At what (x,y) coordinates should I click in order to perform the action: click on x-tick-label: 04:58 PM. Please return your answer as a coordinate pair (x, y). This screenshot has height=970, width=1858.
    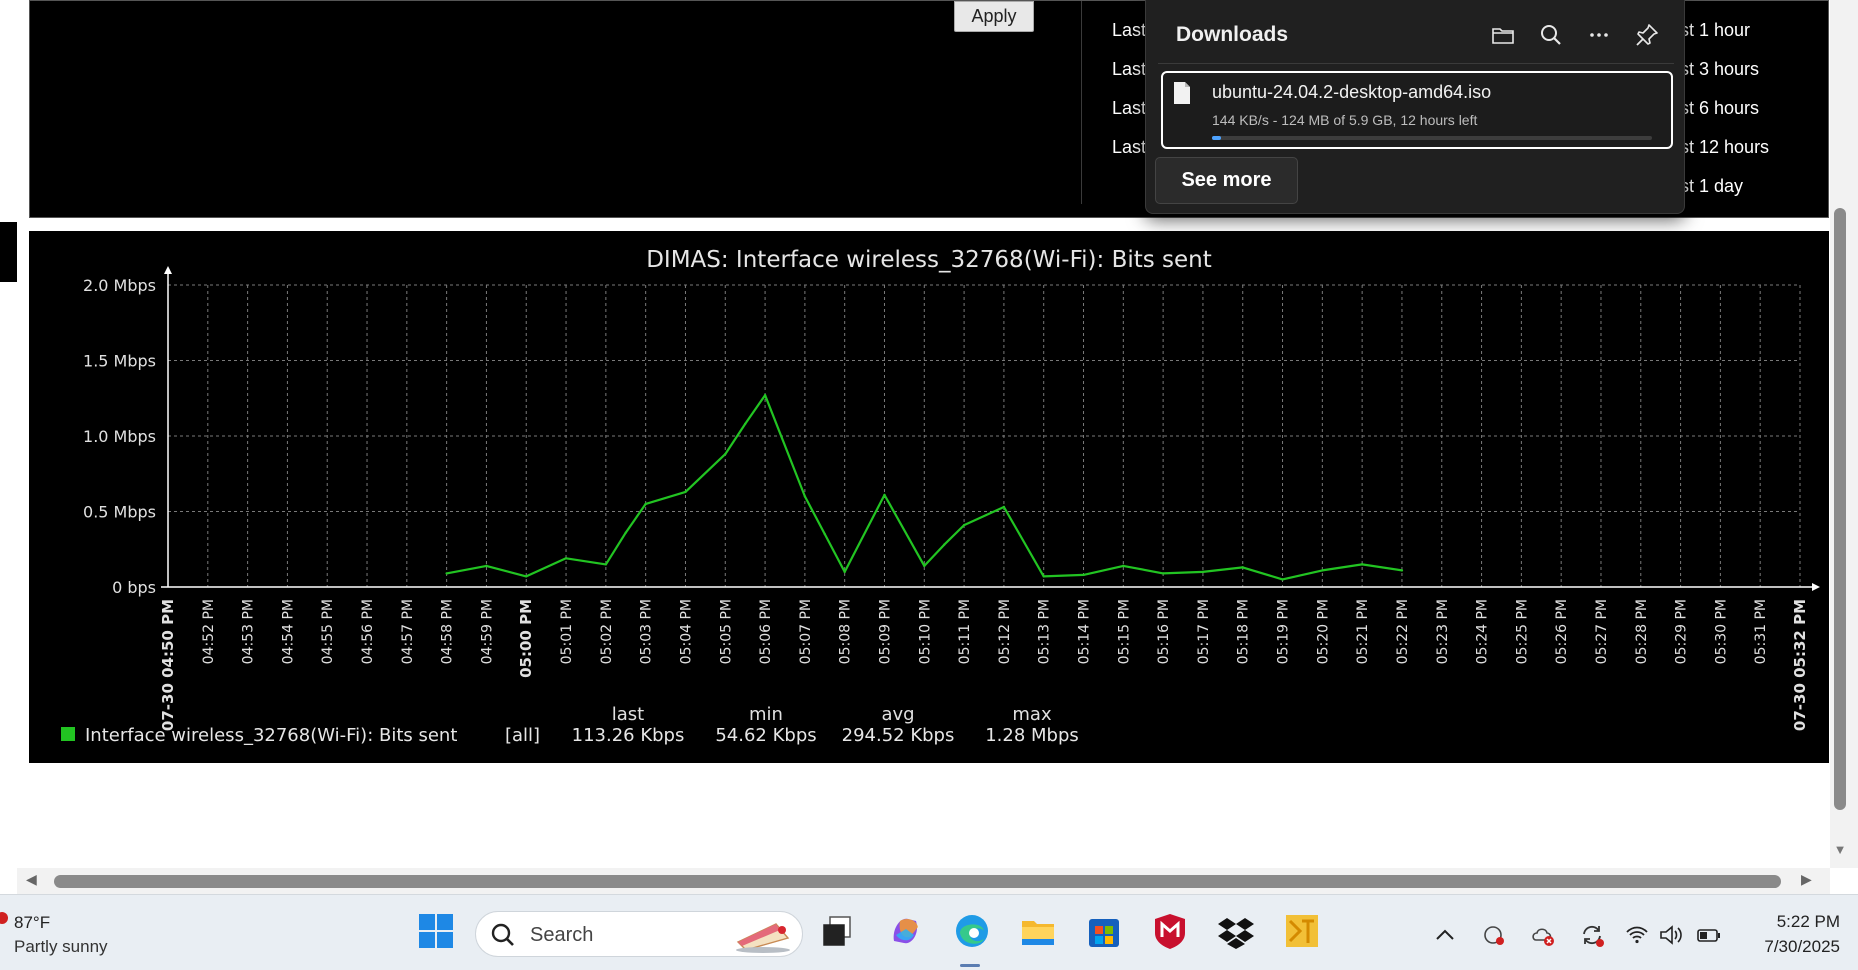
    Looking at the image, I should click on (448, 631).